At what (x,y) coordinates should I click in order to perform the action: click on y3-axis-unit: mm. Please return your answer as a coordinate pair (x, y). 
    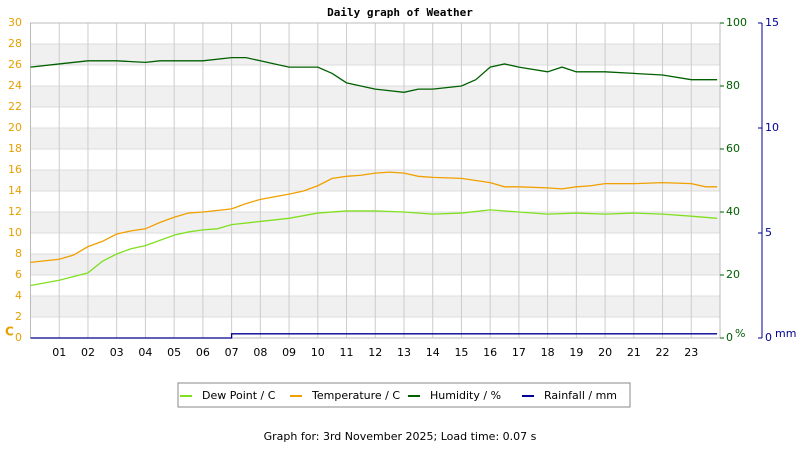
    Looking at the image, I should click on (785, 333).